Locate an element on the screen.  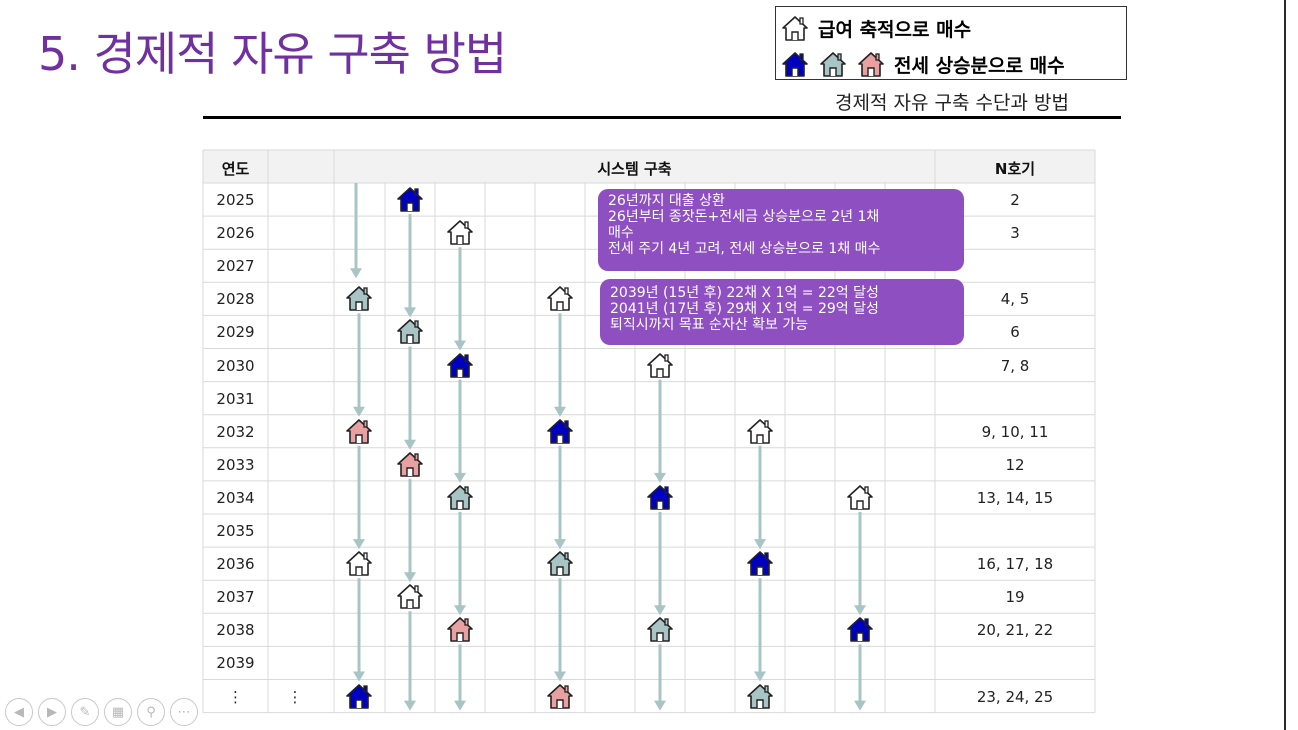
year-cell: 2027 is located at coordinates (235, 266).